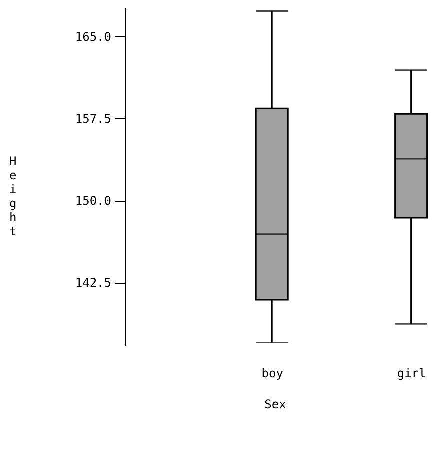  What do you see at coordinates (93, 201) in the screenshot?
I see `y-tick-label: 150.0` at bounding box center [93, 201].